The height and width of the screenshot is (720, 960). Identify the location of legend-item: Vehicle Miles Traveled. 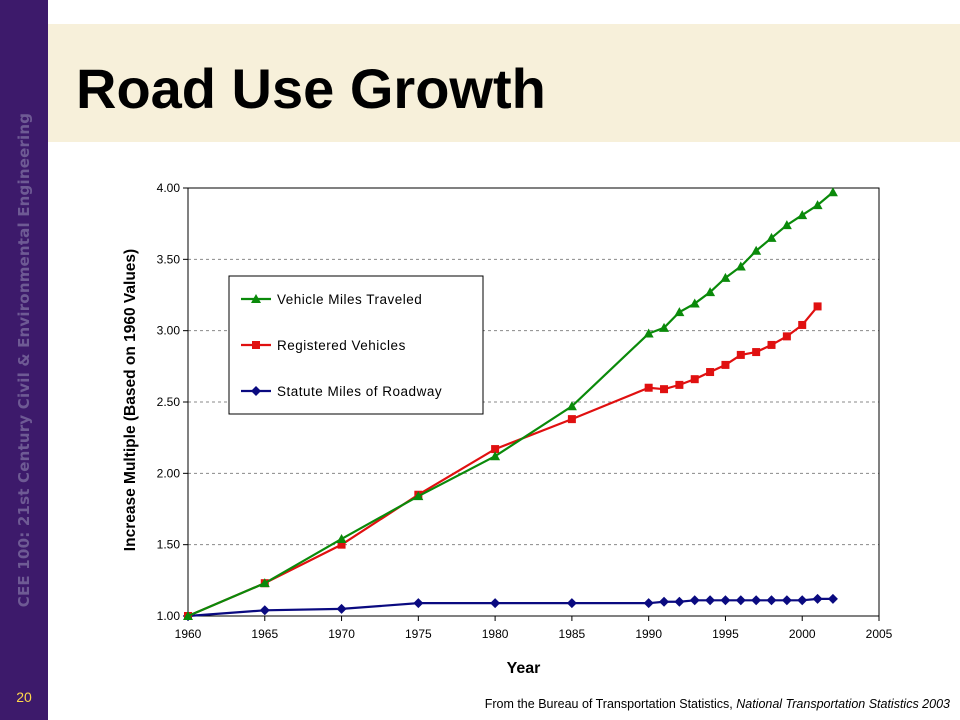
(331, 299).